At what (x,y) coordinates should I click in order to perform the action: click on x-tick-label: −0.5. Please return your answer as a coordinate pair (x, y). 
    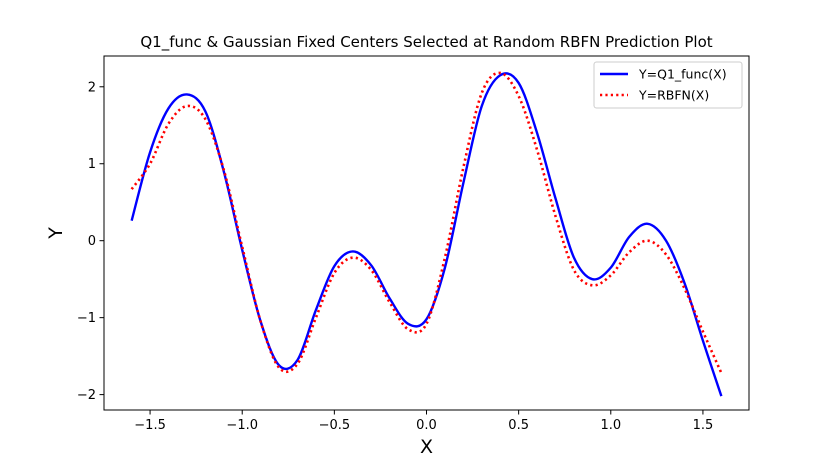
    Looking at the image, I should click on (335, 425).